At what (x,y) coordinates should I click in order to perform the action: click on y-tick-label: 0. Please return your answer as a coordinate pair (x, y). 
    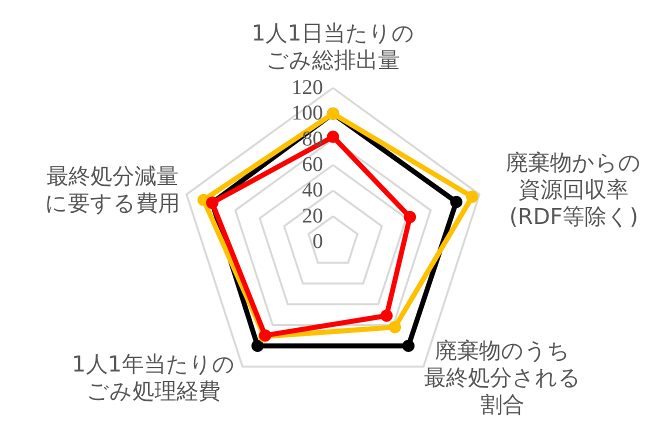
    Looking at the image, I should click on (317, 241).